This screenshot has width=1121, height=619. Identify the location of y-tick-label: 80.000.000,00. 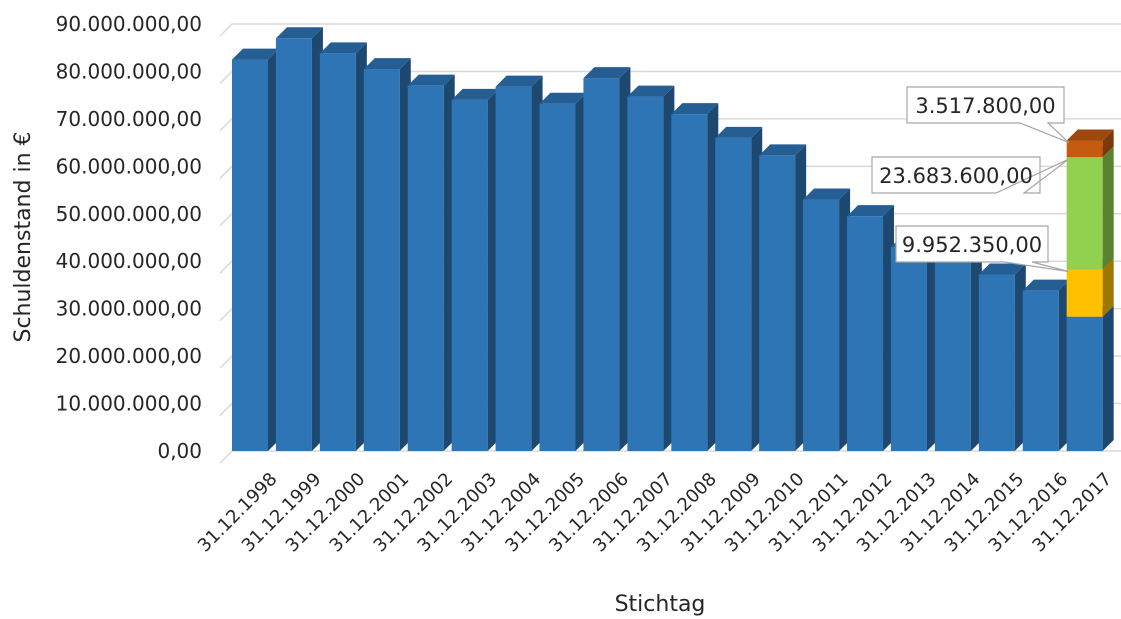
(129, 71).